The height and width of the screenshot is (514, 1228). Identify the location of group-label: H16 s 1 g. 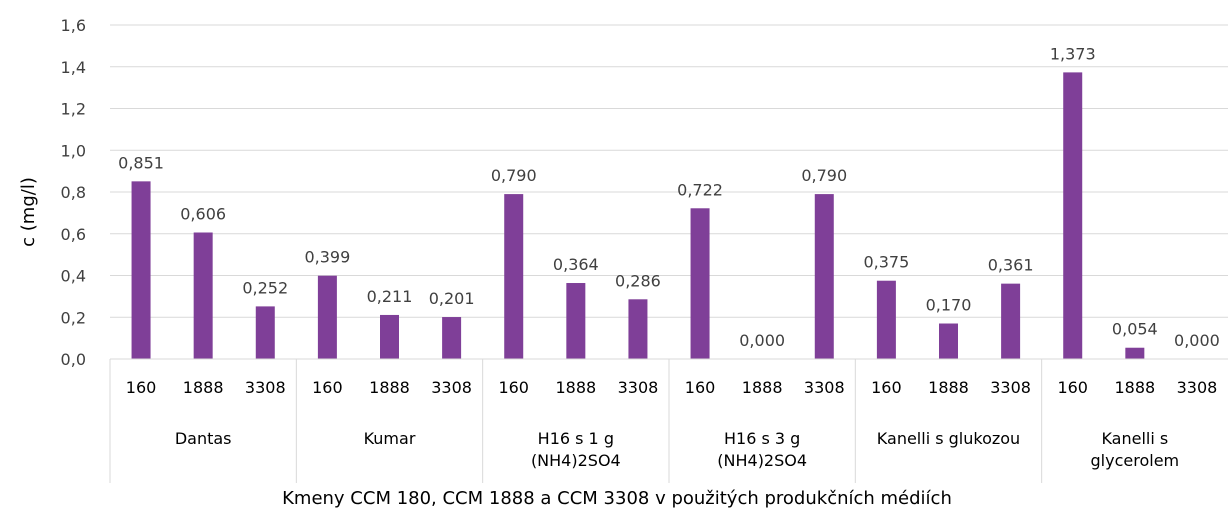
(576, 438).